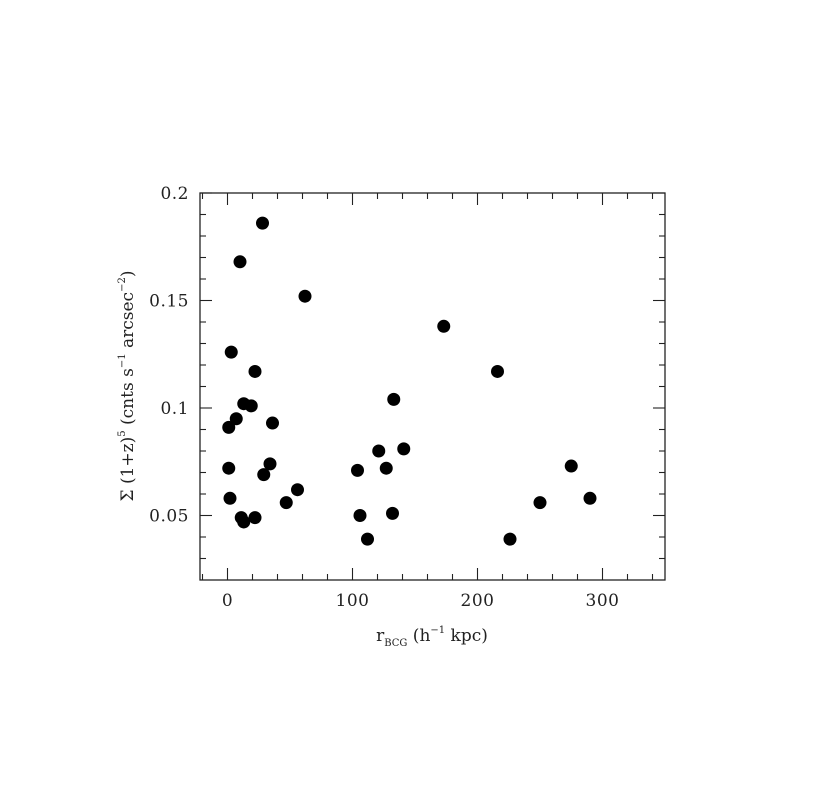 The image size is (830, 811). What do you see at coordinates (478, 601) in the screenshot?
I see `x-tick-label: 200` at bounding box center [478, 601].